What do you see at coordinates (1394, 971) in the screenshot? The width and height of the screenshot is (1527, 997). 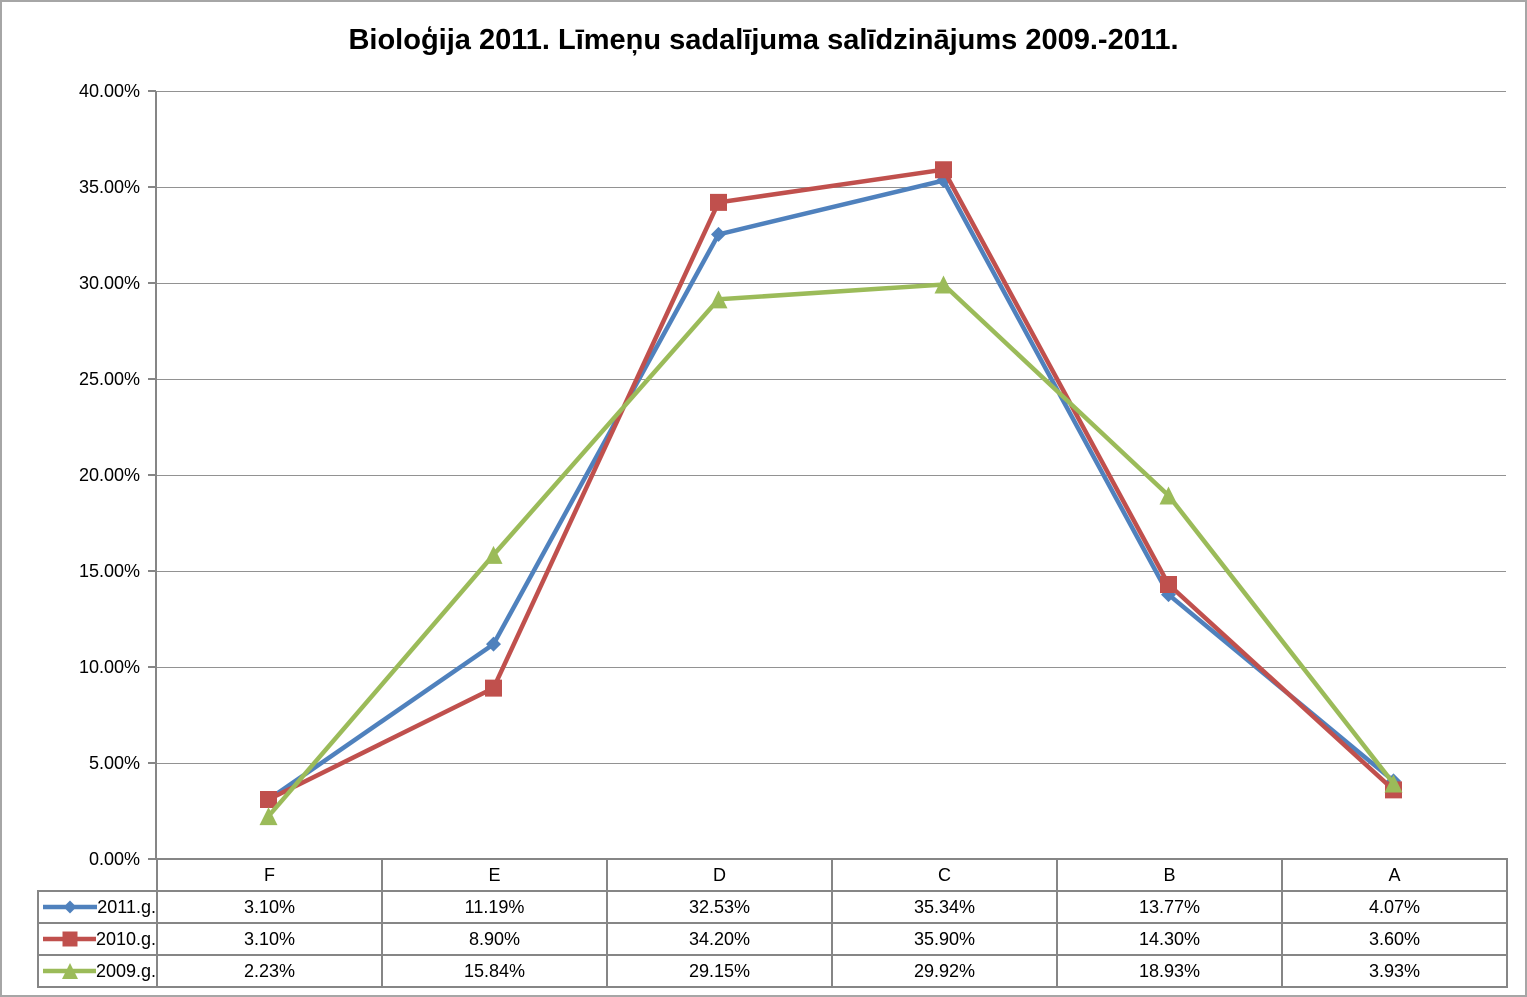 I see `table-value-cell: 3.93%` at bounding box center [1394, 971].